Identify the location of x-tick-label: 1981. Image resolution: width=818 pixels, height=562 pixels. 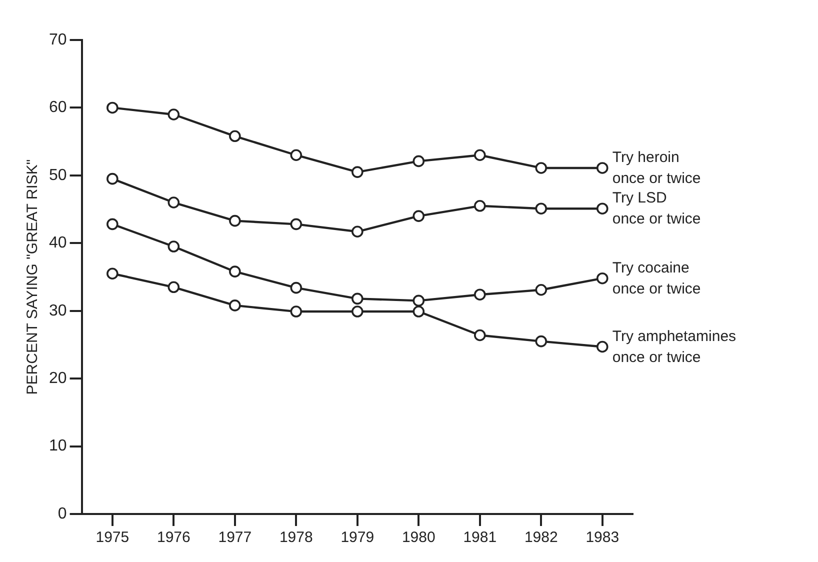
(480, 537).